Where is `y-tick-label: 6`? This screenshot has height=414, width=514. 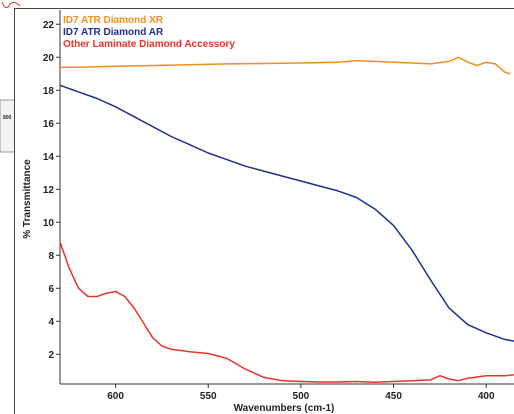
y-tick-label: 6 is located at coordinates (51, 289).